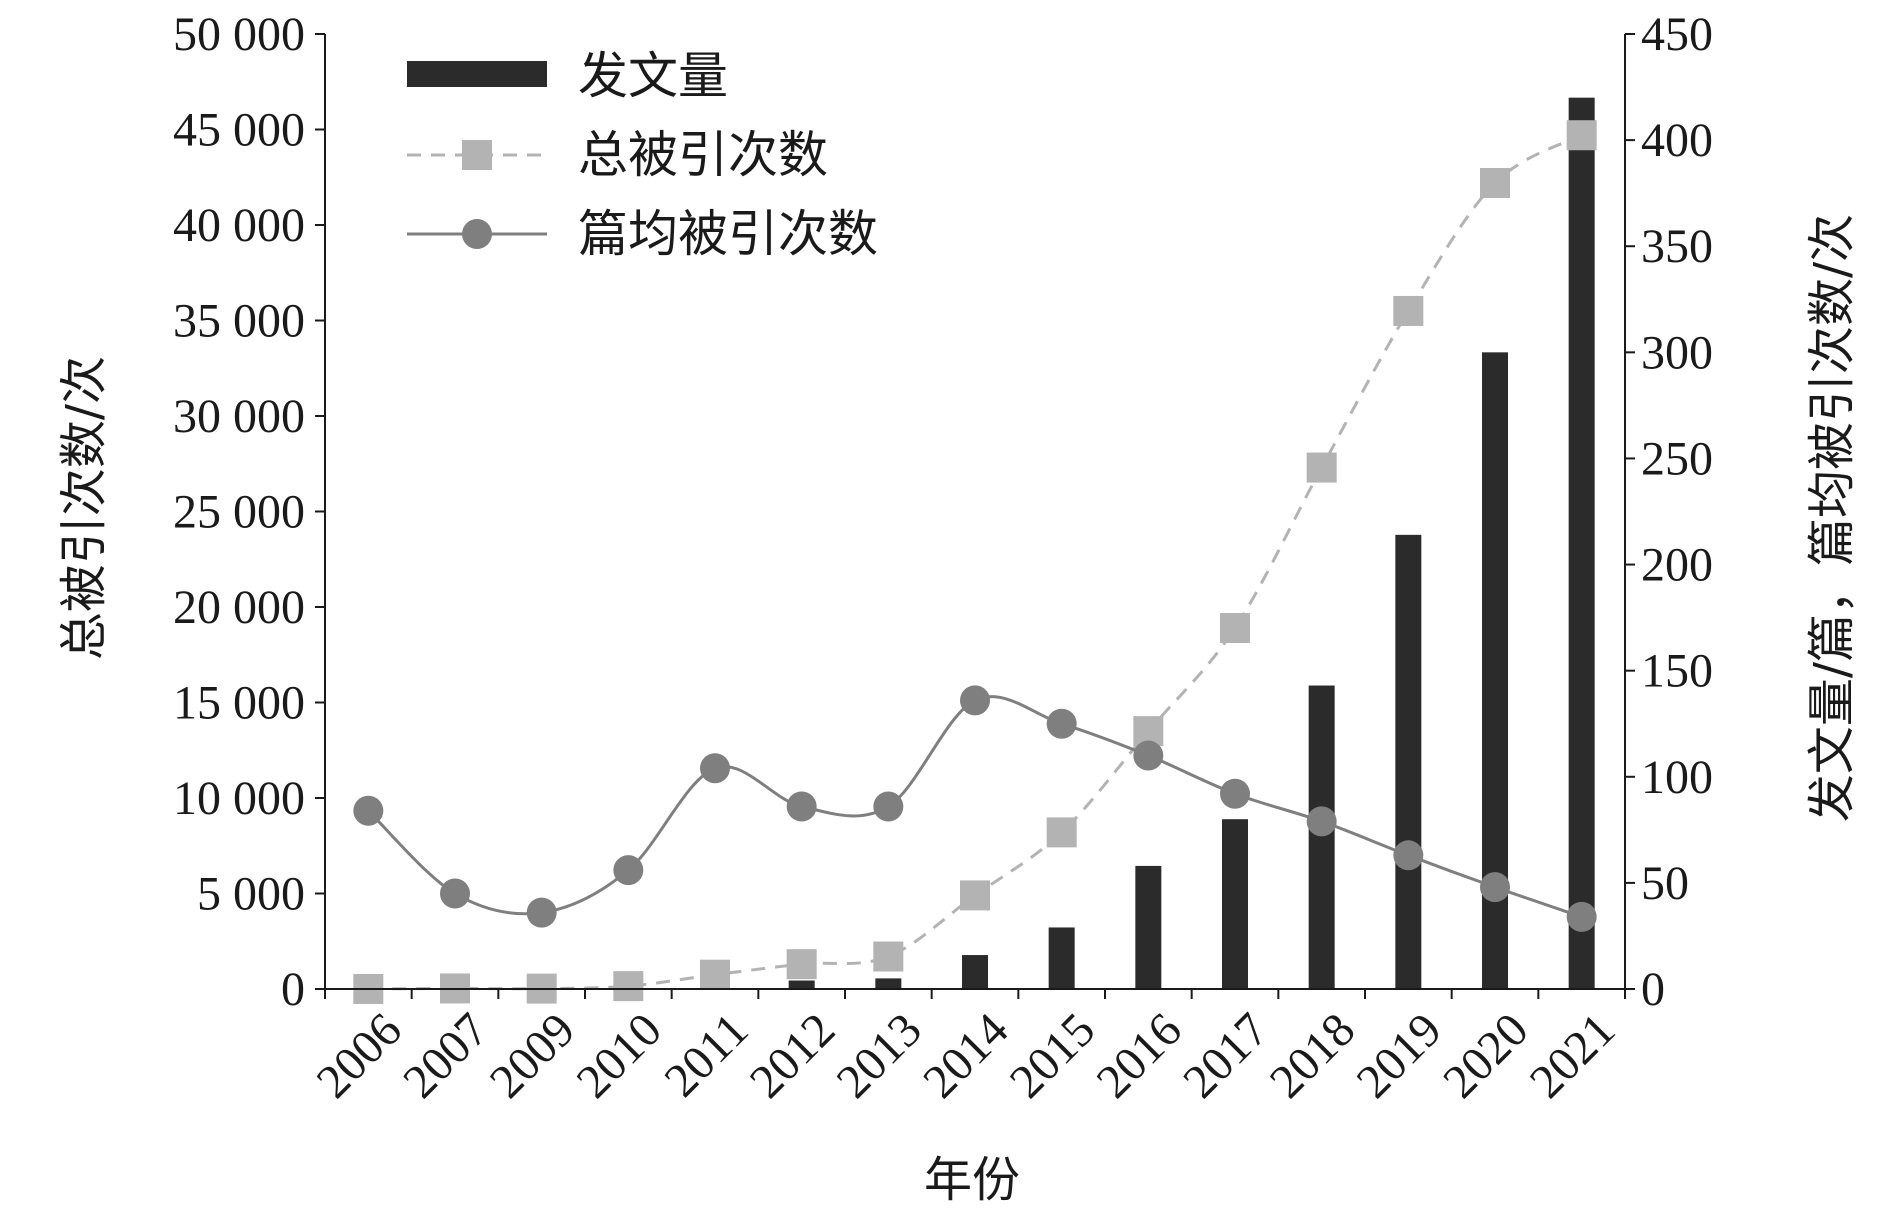 The image size is (1890, 1212). I want to click on average-citations-point-2012, so click(801, 806).